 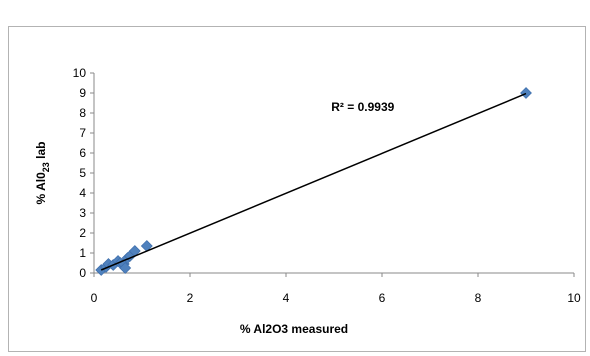 I want to click on x-tick-label: 10, so click(x=574, y=298).